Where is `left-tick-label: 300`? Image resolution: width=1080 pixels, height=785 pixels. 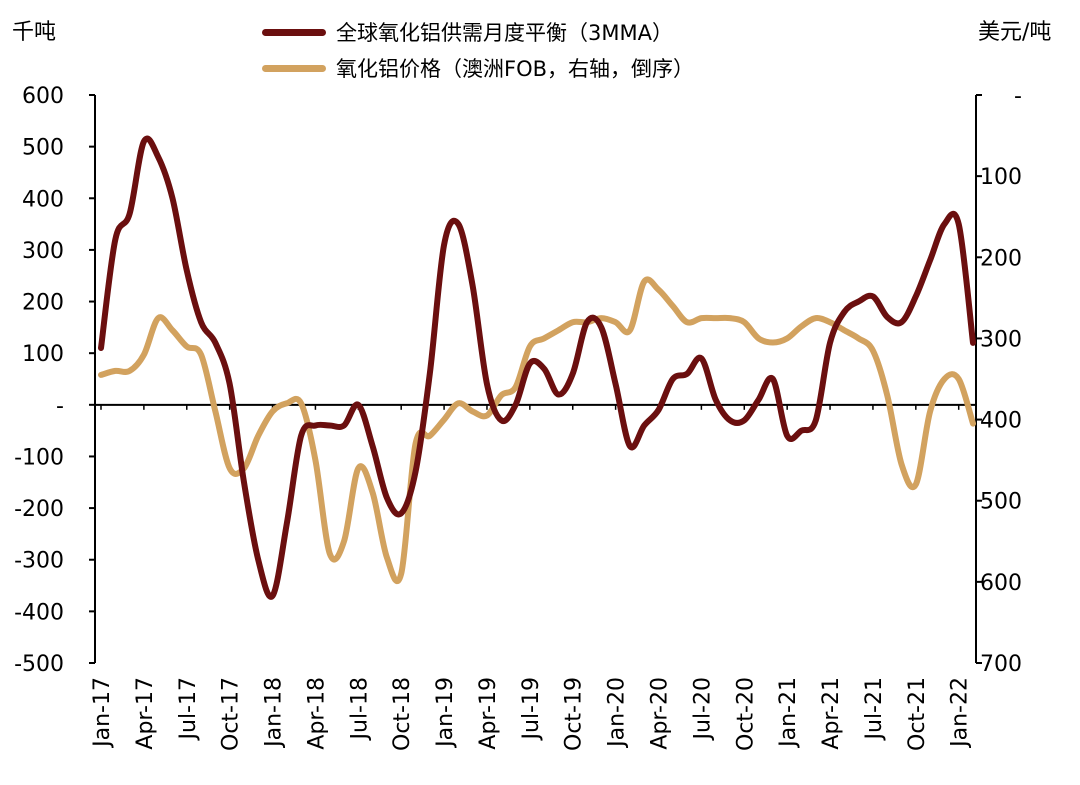
left-tick-label: 300 is located at coordinates (43, 251).